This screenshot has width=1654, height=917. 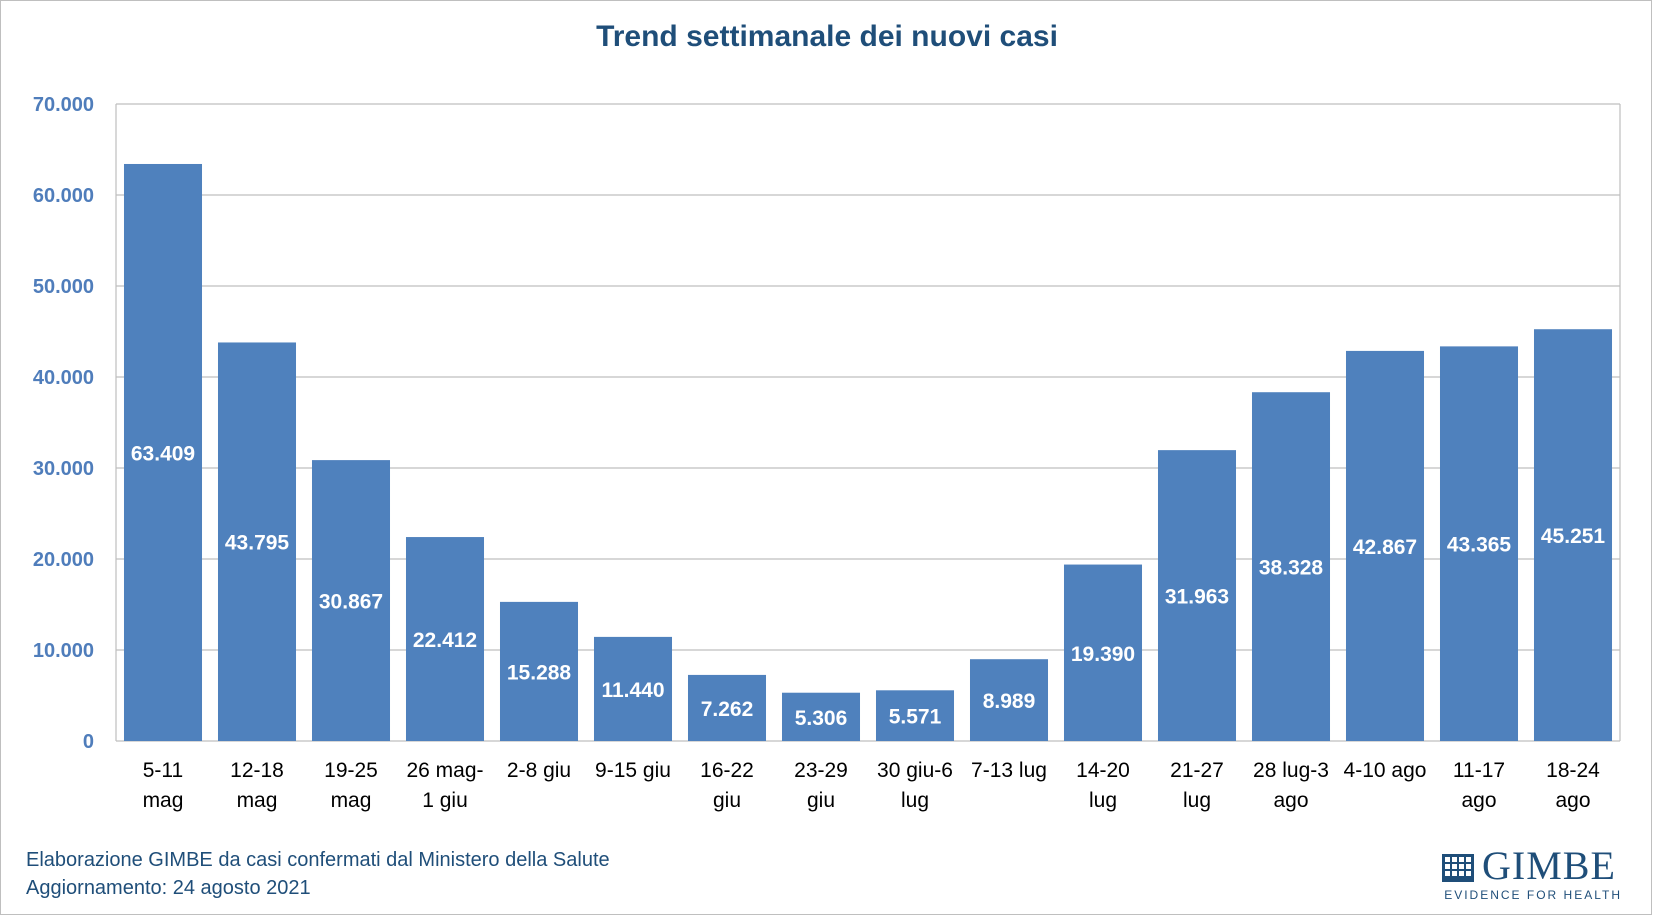 What do you see at coordinates (1533, 895) in the screenshot?
I see `logo-tagline: EVIDENCE FOR HEALTH` at bounding box center [1533, 895].